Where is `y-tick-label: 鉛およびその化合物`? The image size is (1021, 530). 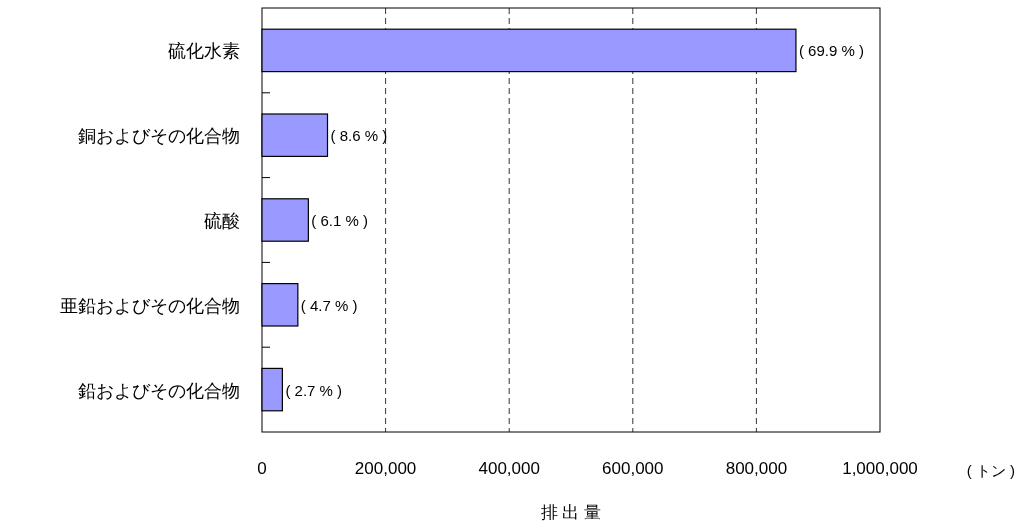
y-tick-label: 鉛およびその化合物 is located at coordinates (159, 390).